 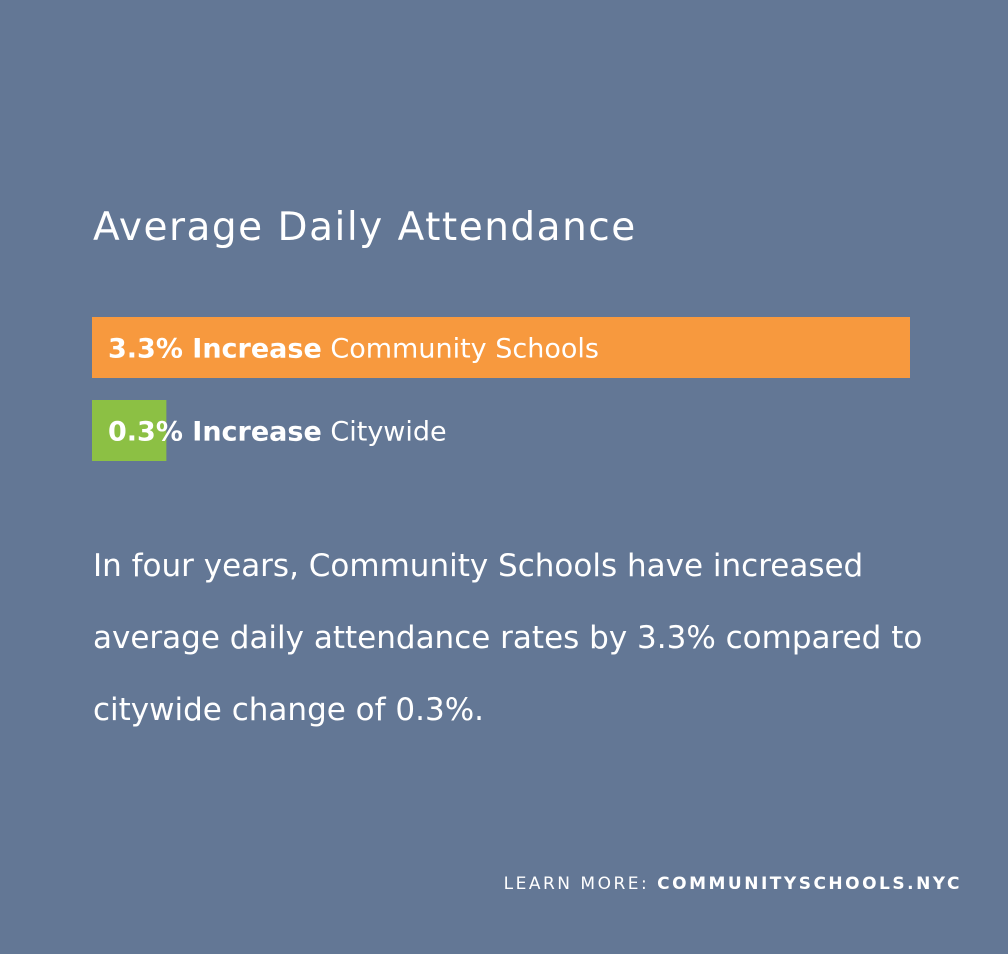 I want to click on bar-category-label: Citywide, so click(x=384, y=432).